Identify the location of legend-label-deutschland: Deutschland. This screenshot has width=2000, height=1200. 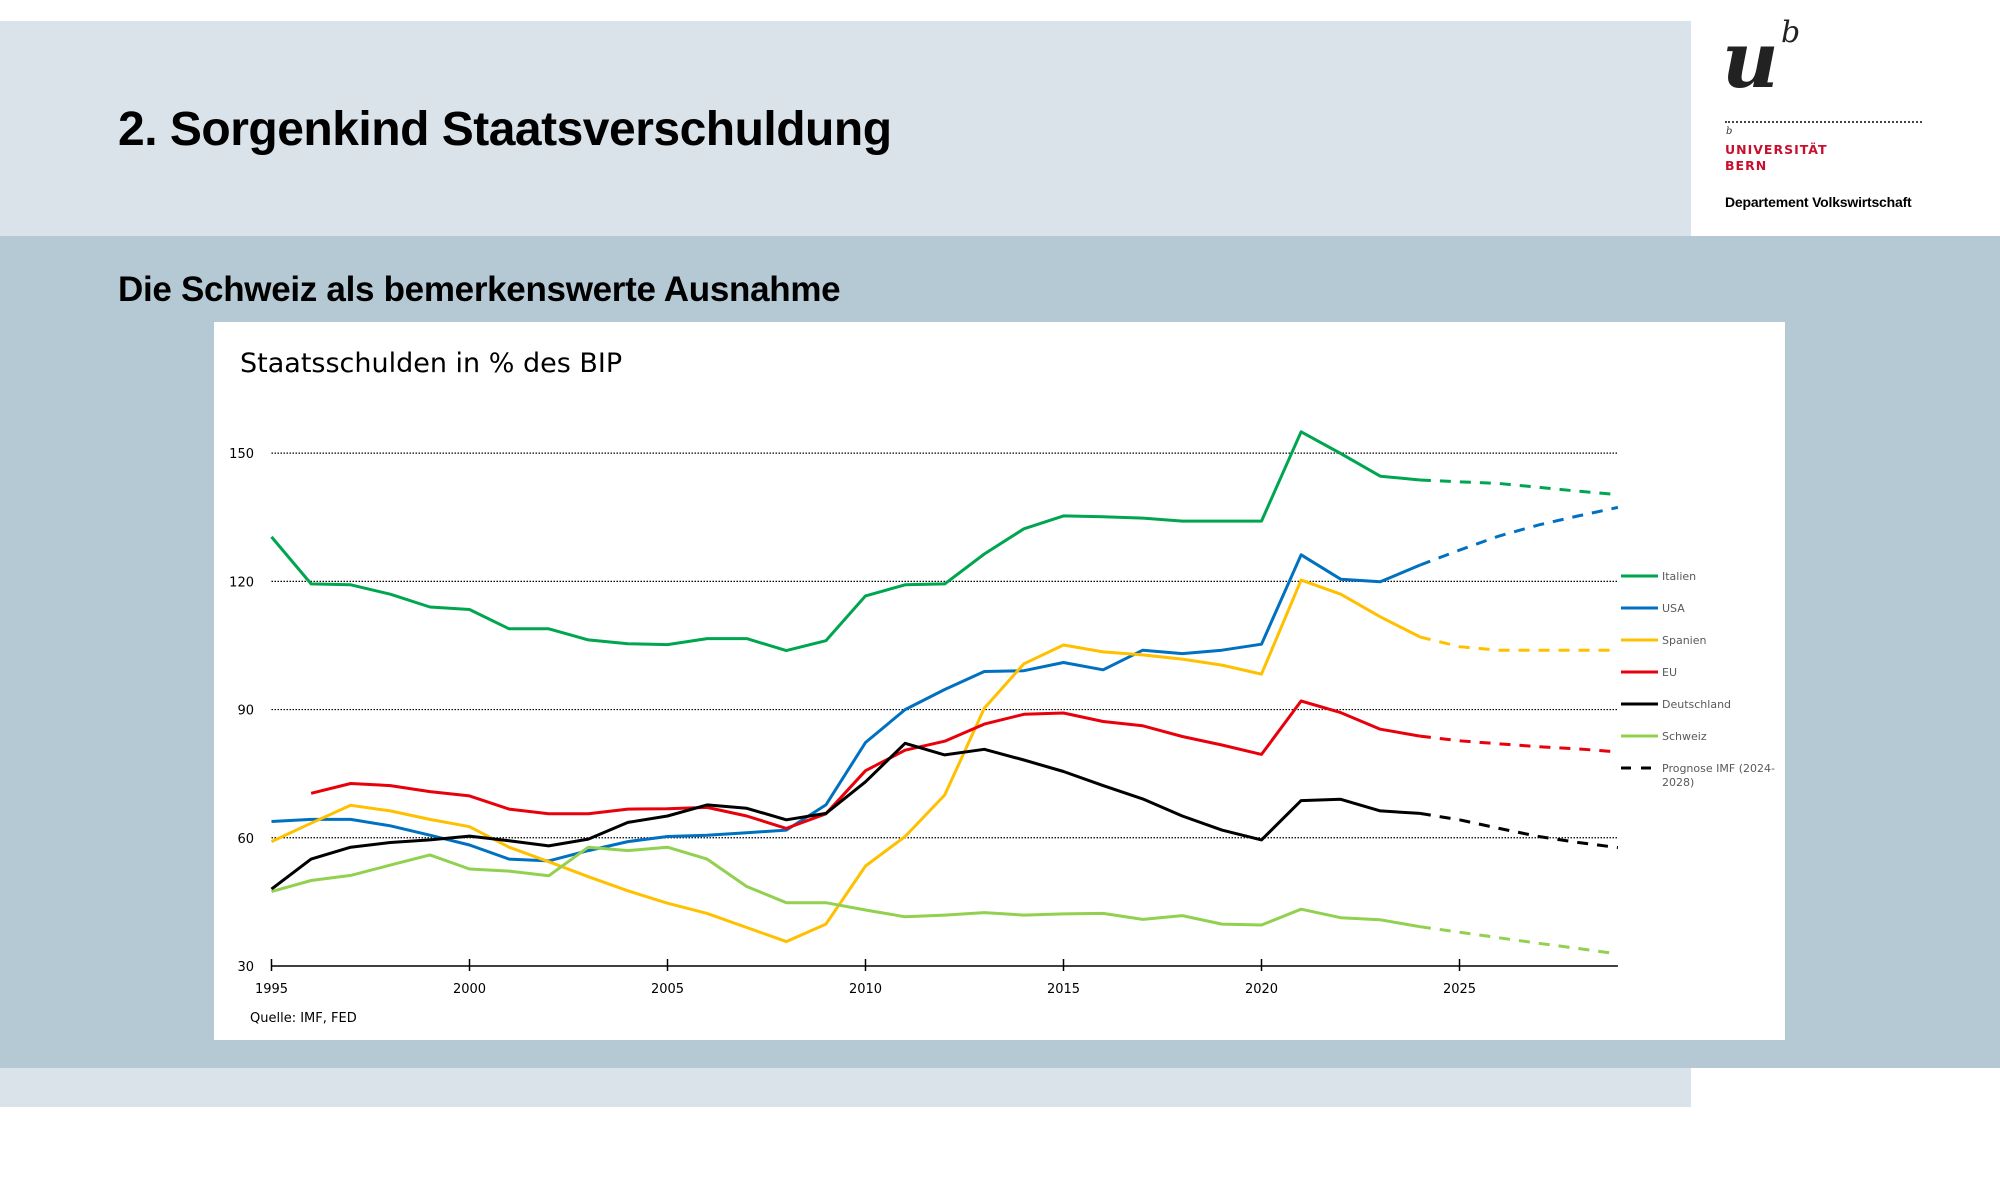
(1696, 704).